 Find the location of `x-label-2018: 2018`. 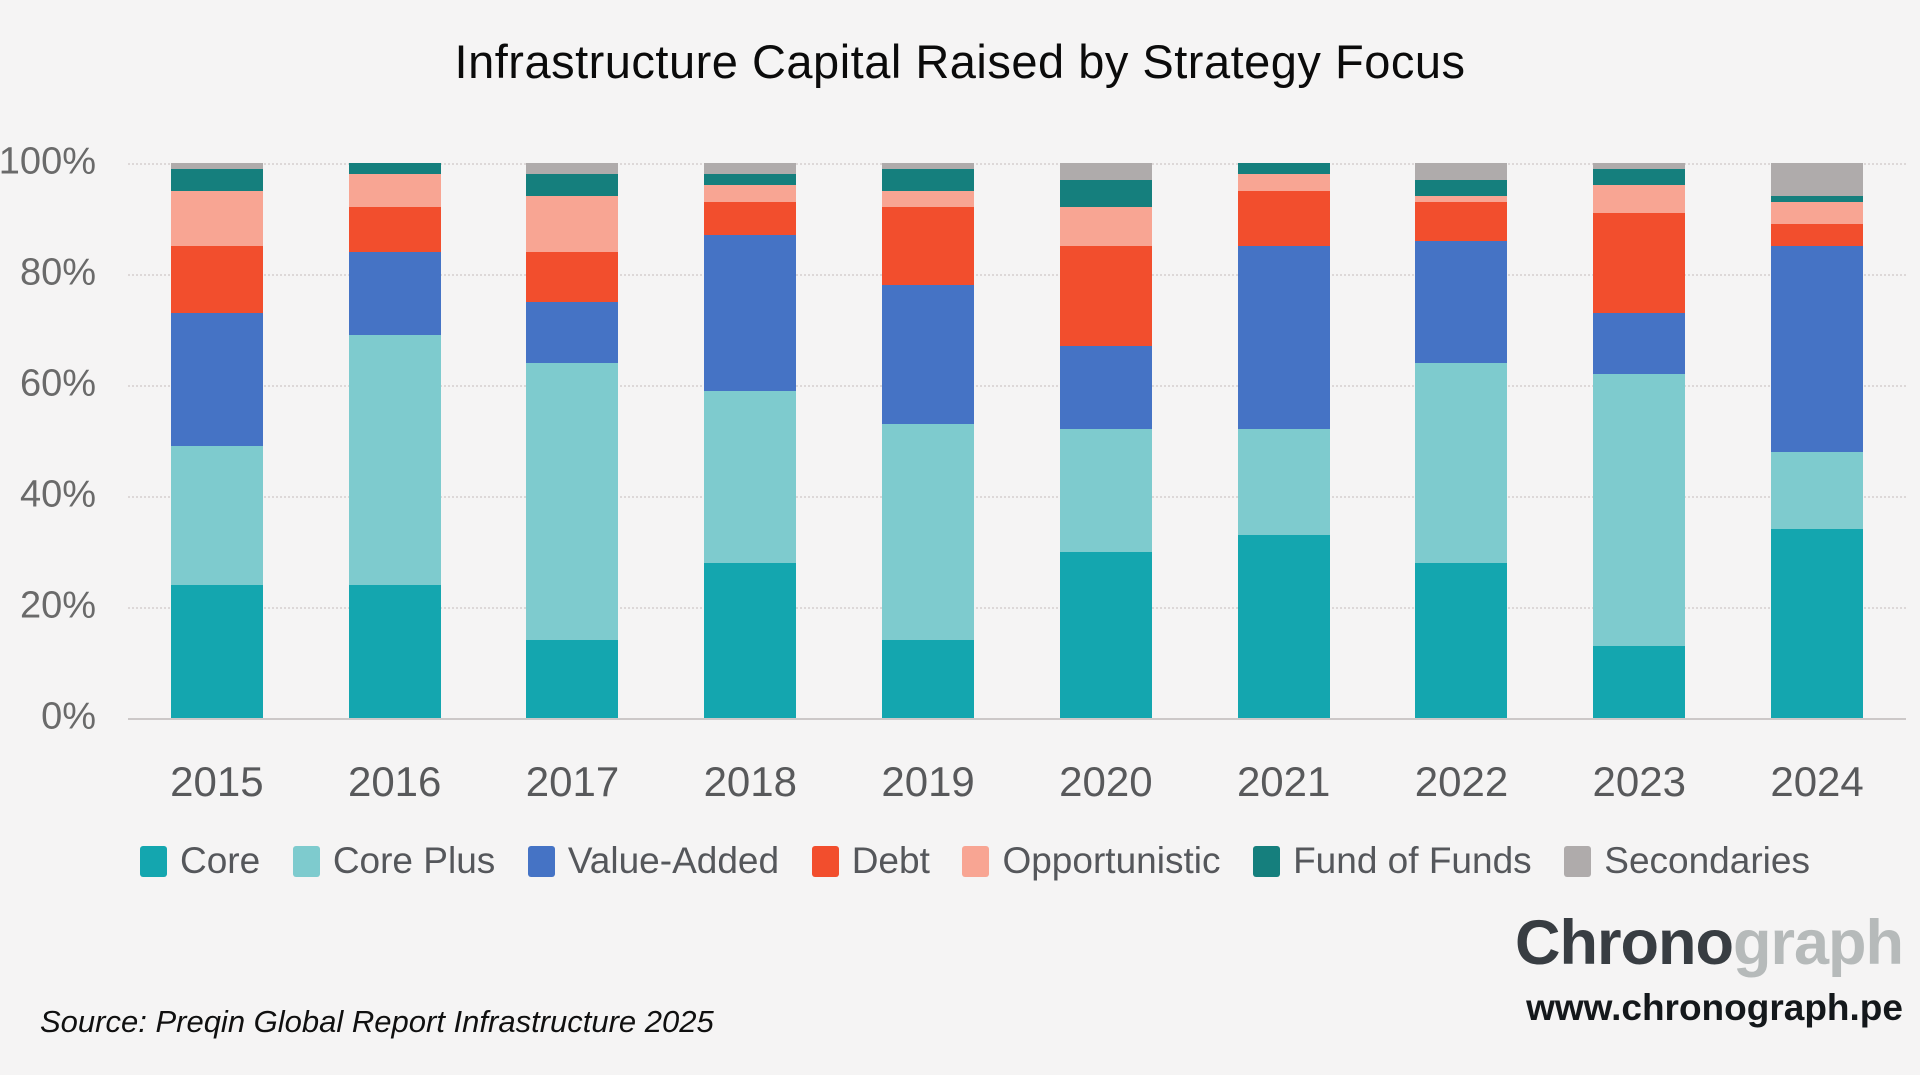

x-label-2018: 2018 is located at coordinates (750, 781).